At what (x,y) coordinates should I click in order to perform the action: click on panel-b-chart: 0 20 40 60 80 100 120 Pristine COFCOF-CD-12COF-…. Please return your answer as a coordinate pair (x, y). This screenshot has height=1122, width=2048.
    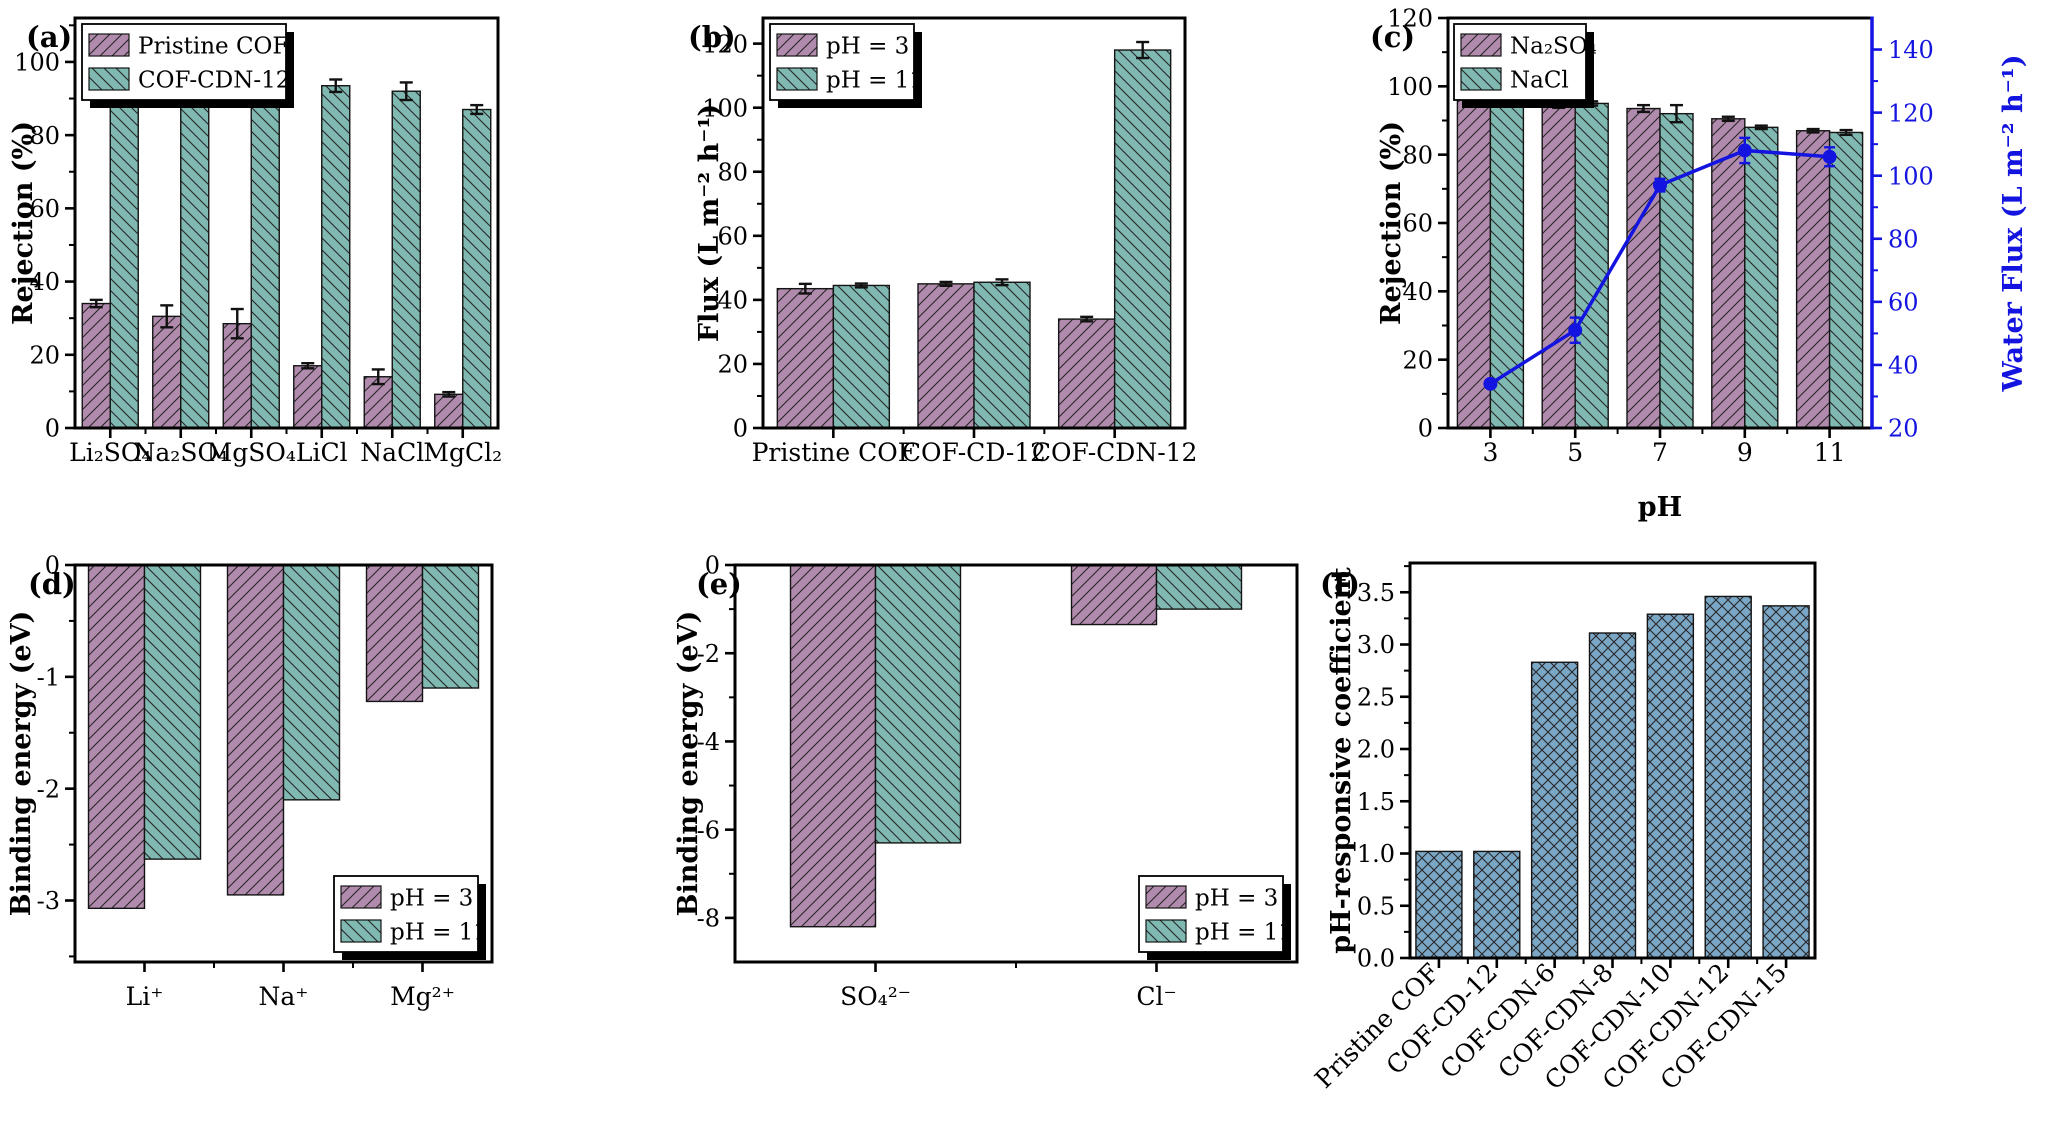
    Looking at the image, I should click on (943, 241).